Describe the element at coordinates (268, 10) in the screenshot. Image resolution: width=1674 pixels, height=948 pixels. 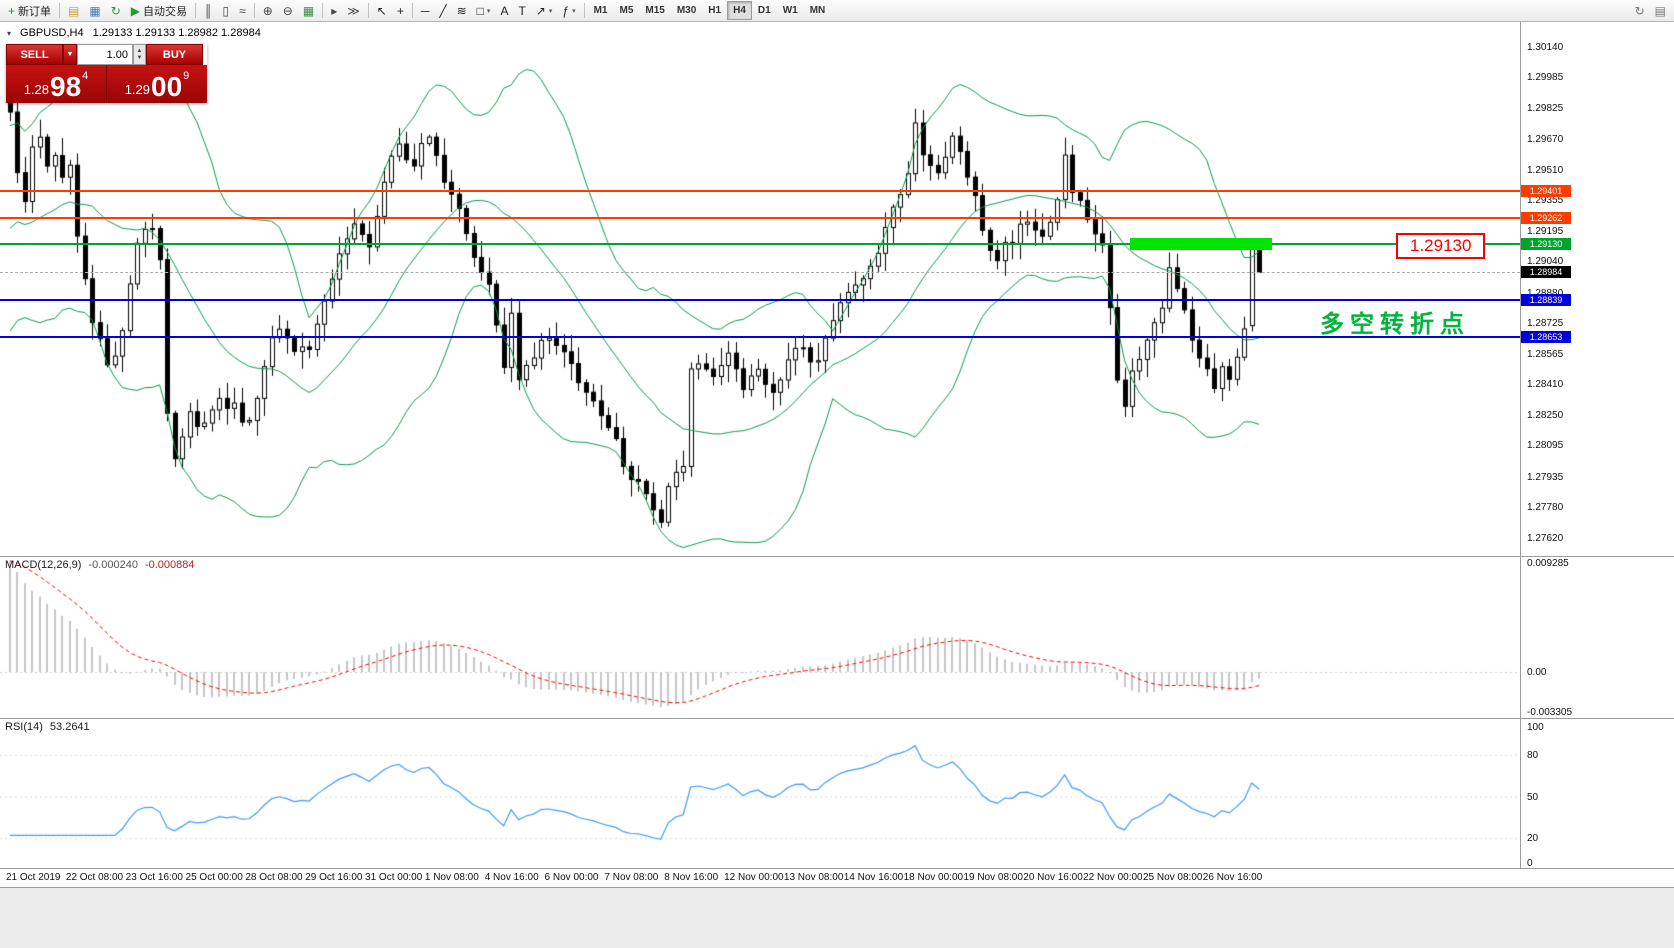
I see `zoom-in-button: ⊕` at that location.